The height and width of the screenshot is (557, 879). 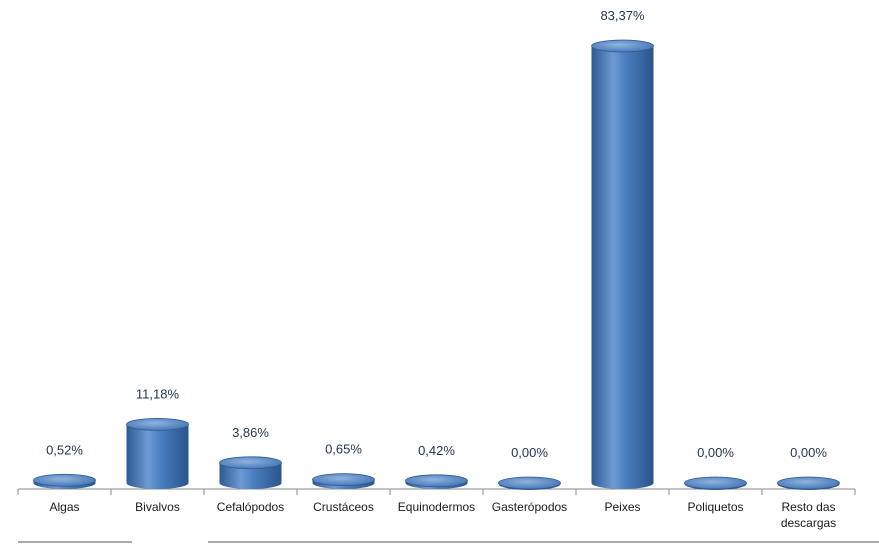 What do you see at coordinates (448, 515) in the screenshot?
I see `x-axis` at bounding box center [448, 515].